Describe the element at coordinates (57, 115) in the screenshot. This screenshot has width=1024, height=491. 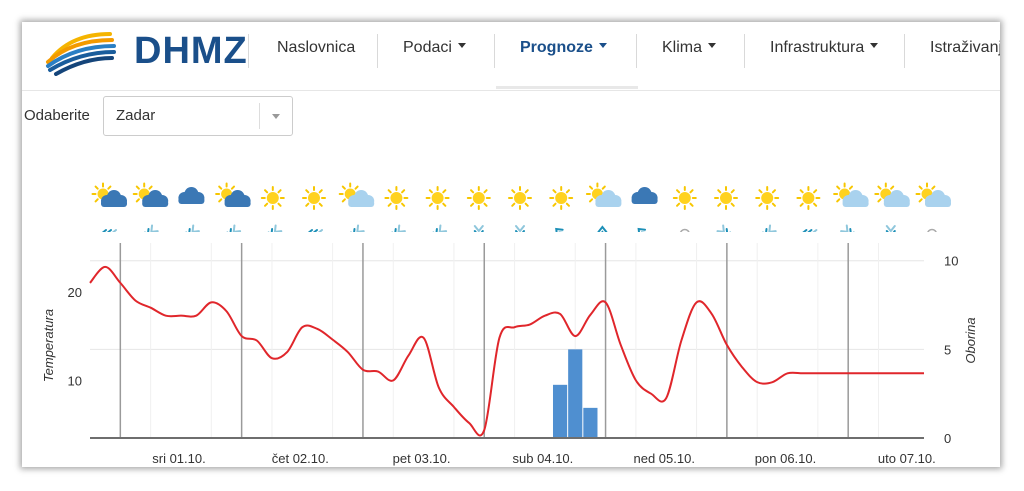
I see `location-select-label: Odaberite` at that location.